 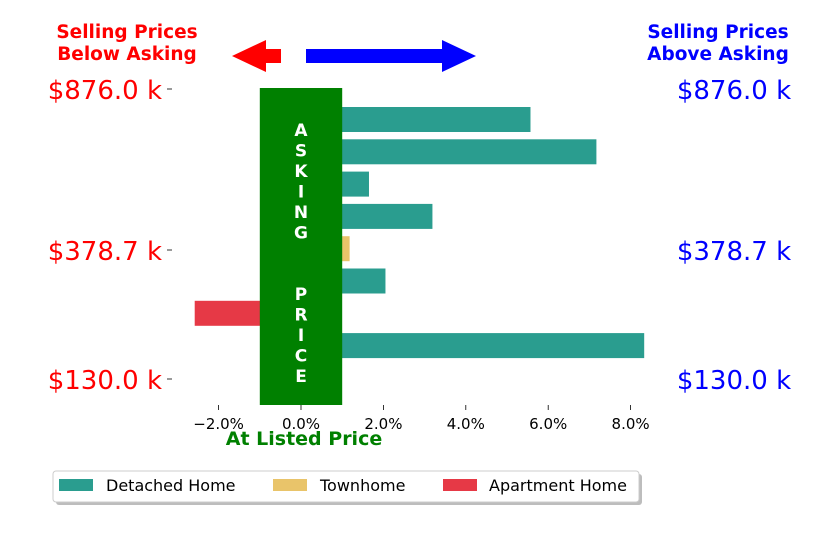 I want to click on above-asking-label-line2: Above Asking, so click(x=718, y=54).